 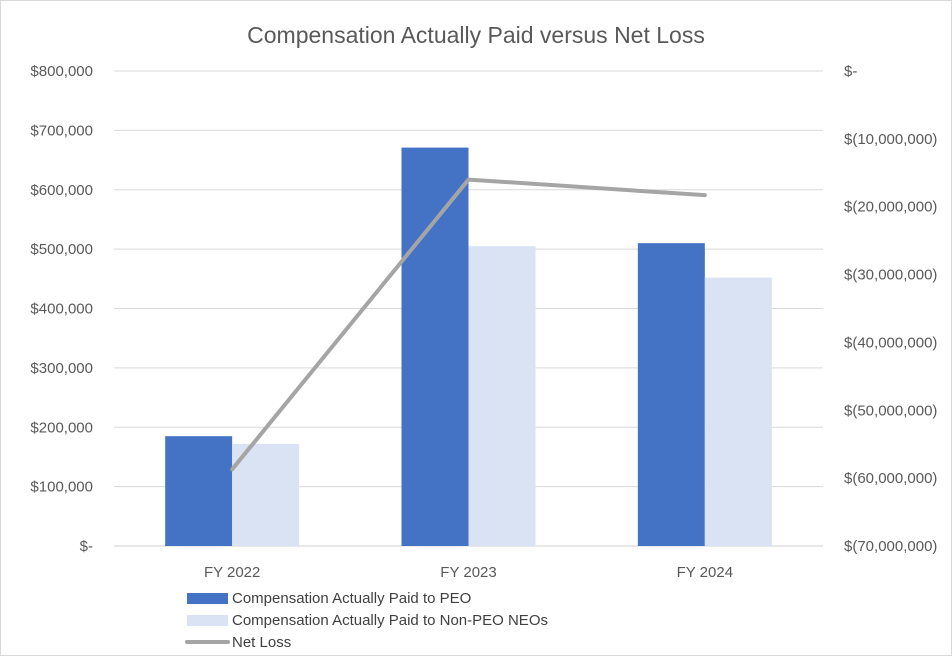 I want to click on left-tick-label: $700,000, so click(x=61, y=130).